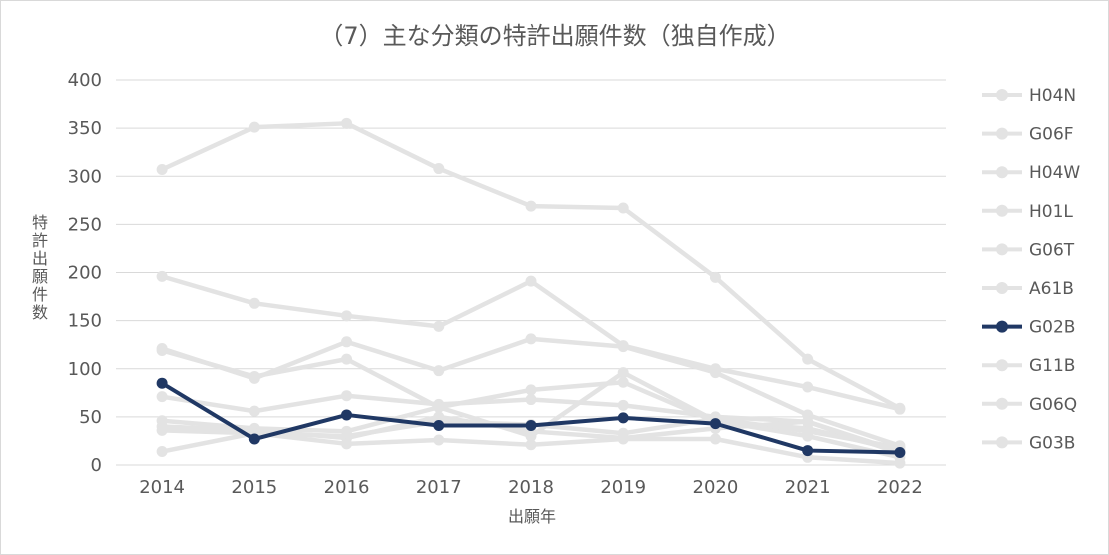 This screenshot has width=1109, height=555. What do you see at coordinates (85, 321) in the screenshot?
I see `y-tick-label: 150` at bounding box center [85, 321].